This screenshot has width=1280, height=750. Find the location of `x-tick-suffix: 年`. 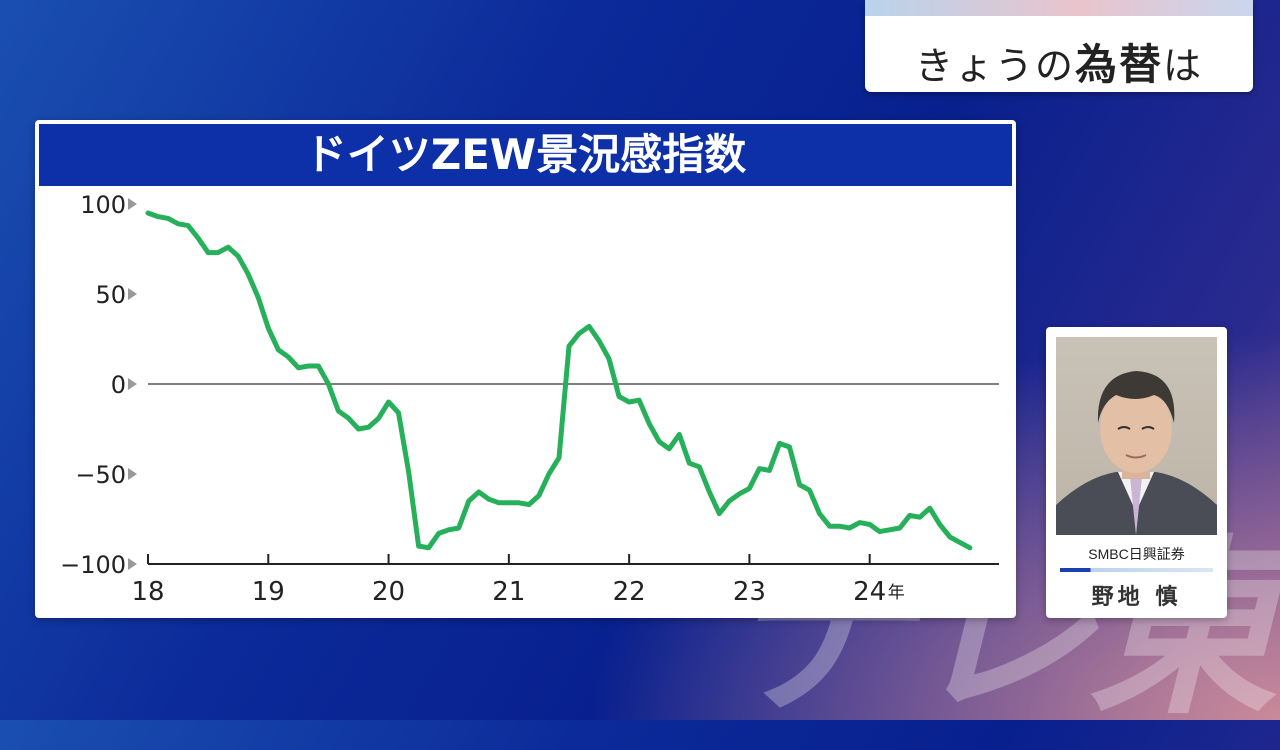

x-tick-suffix: 年 is located at coordinates (896, 593).